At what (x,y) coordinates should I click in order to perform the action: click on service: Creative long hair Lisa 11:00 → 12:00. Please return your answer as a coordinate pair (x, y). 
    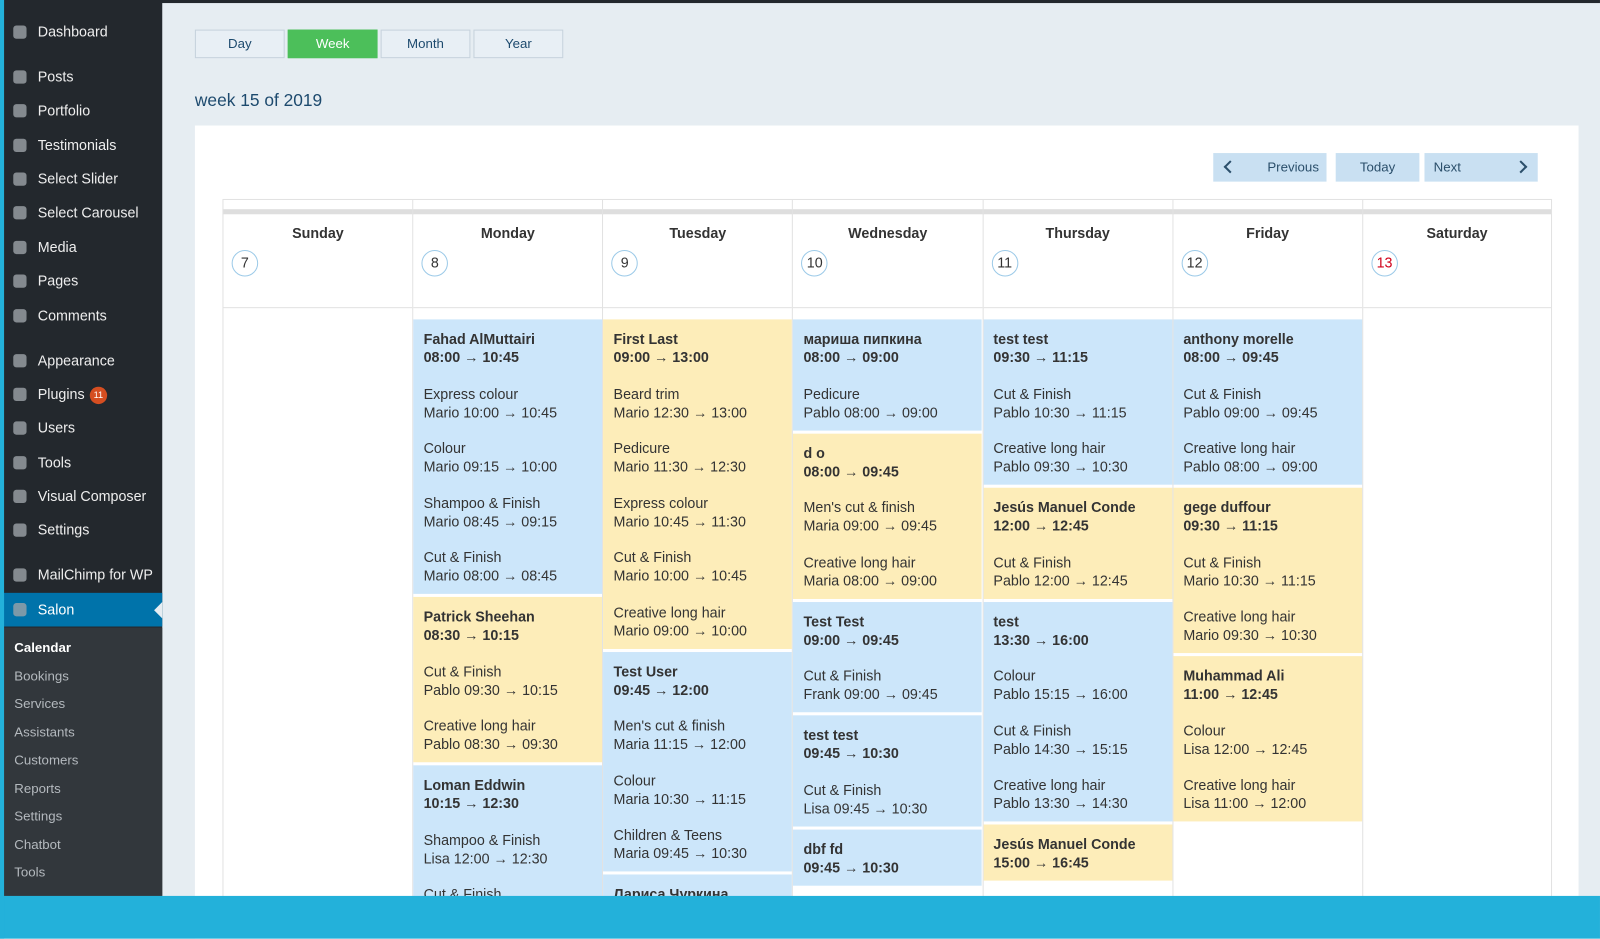
    Looking at the image, I should click on (1267, 794).